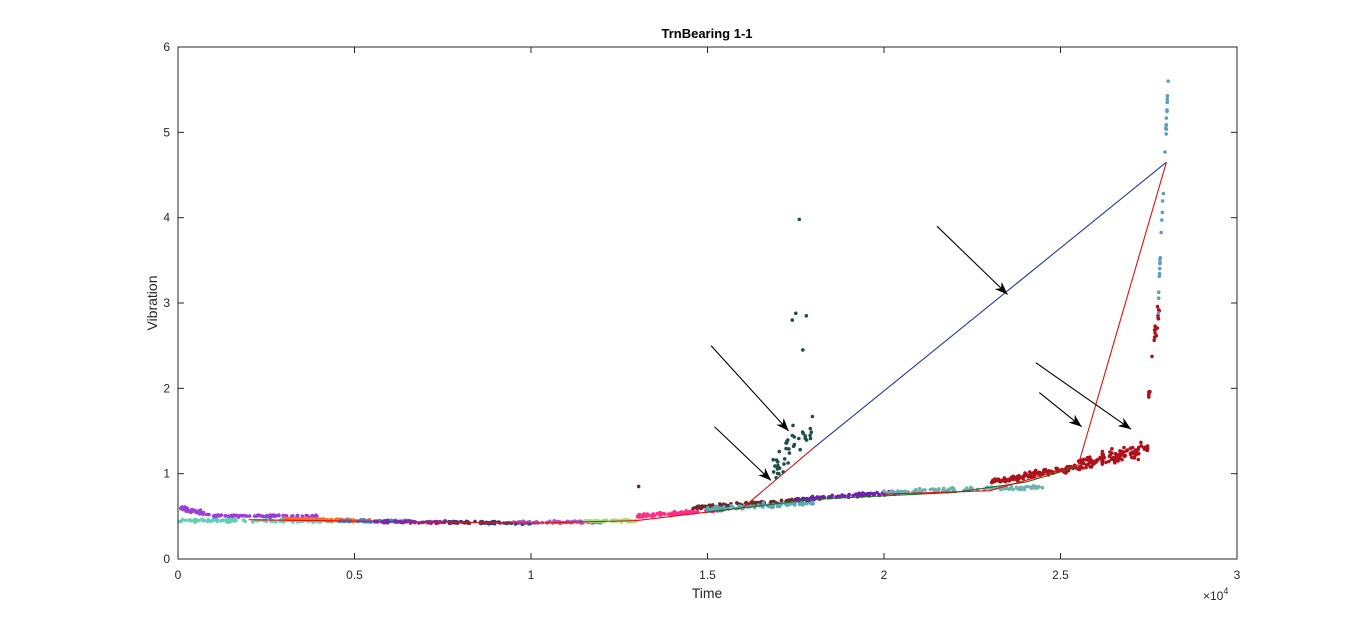 Image resolution: width=1366 pixels, height=627 pixels. What do you see at coordinates (893, 489) in the screenshot?
I see `trend-line-green` at bounding box center [893, 489].